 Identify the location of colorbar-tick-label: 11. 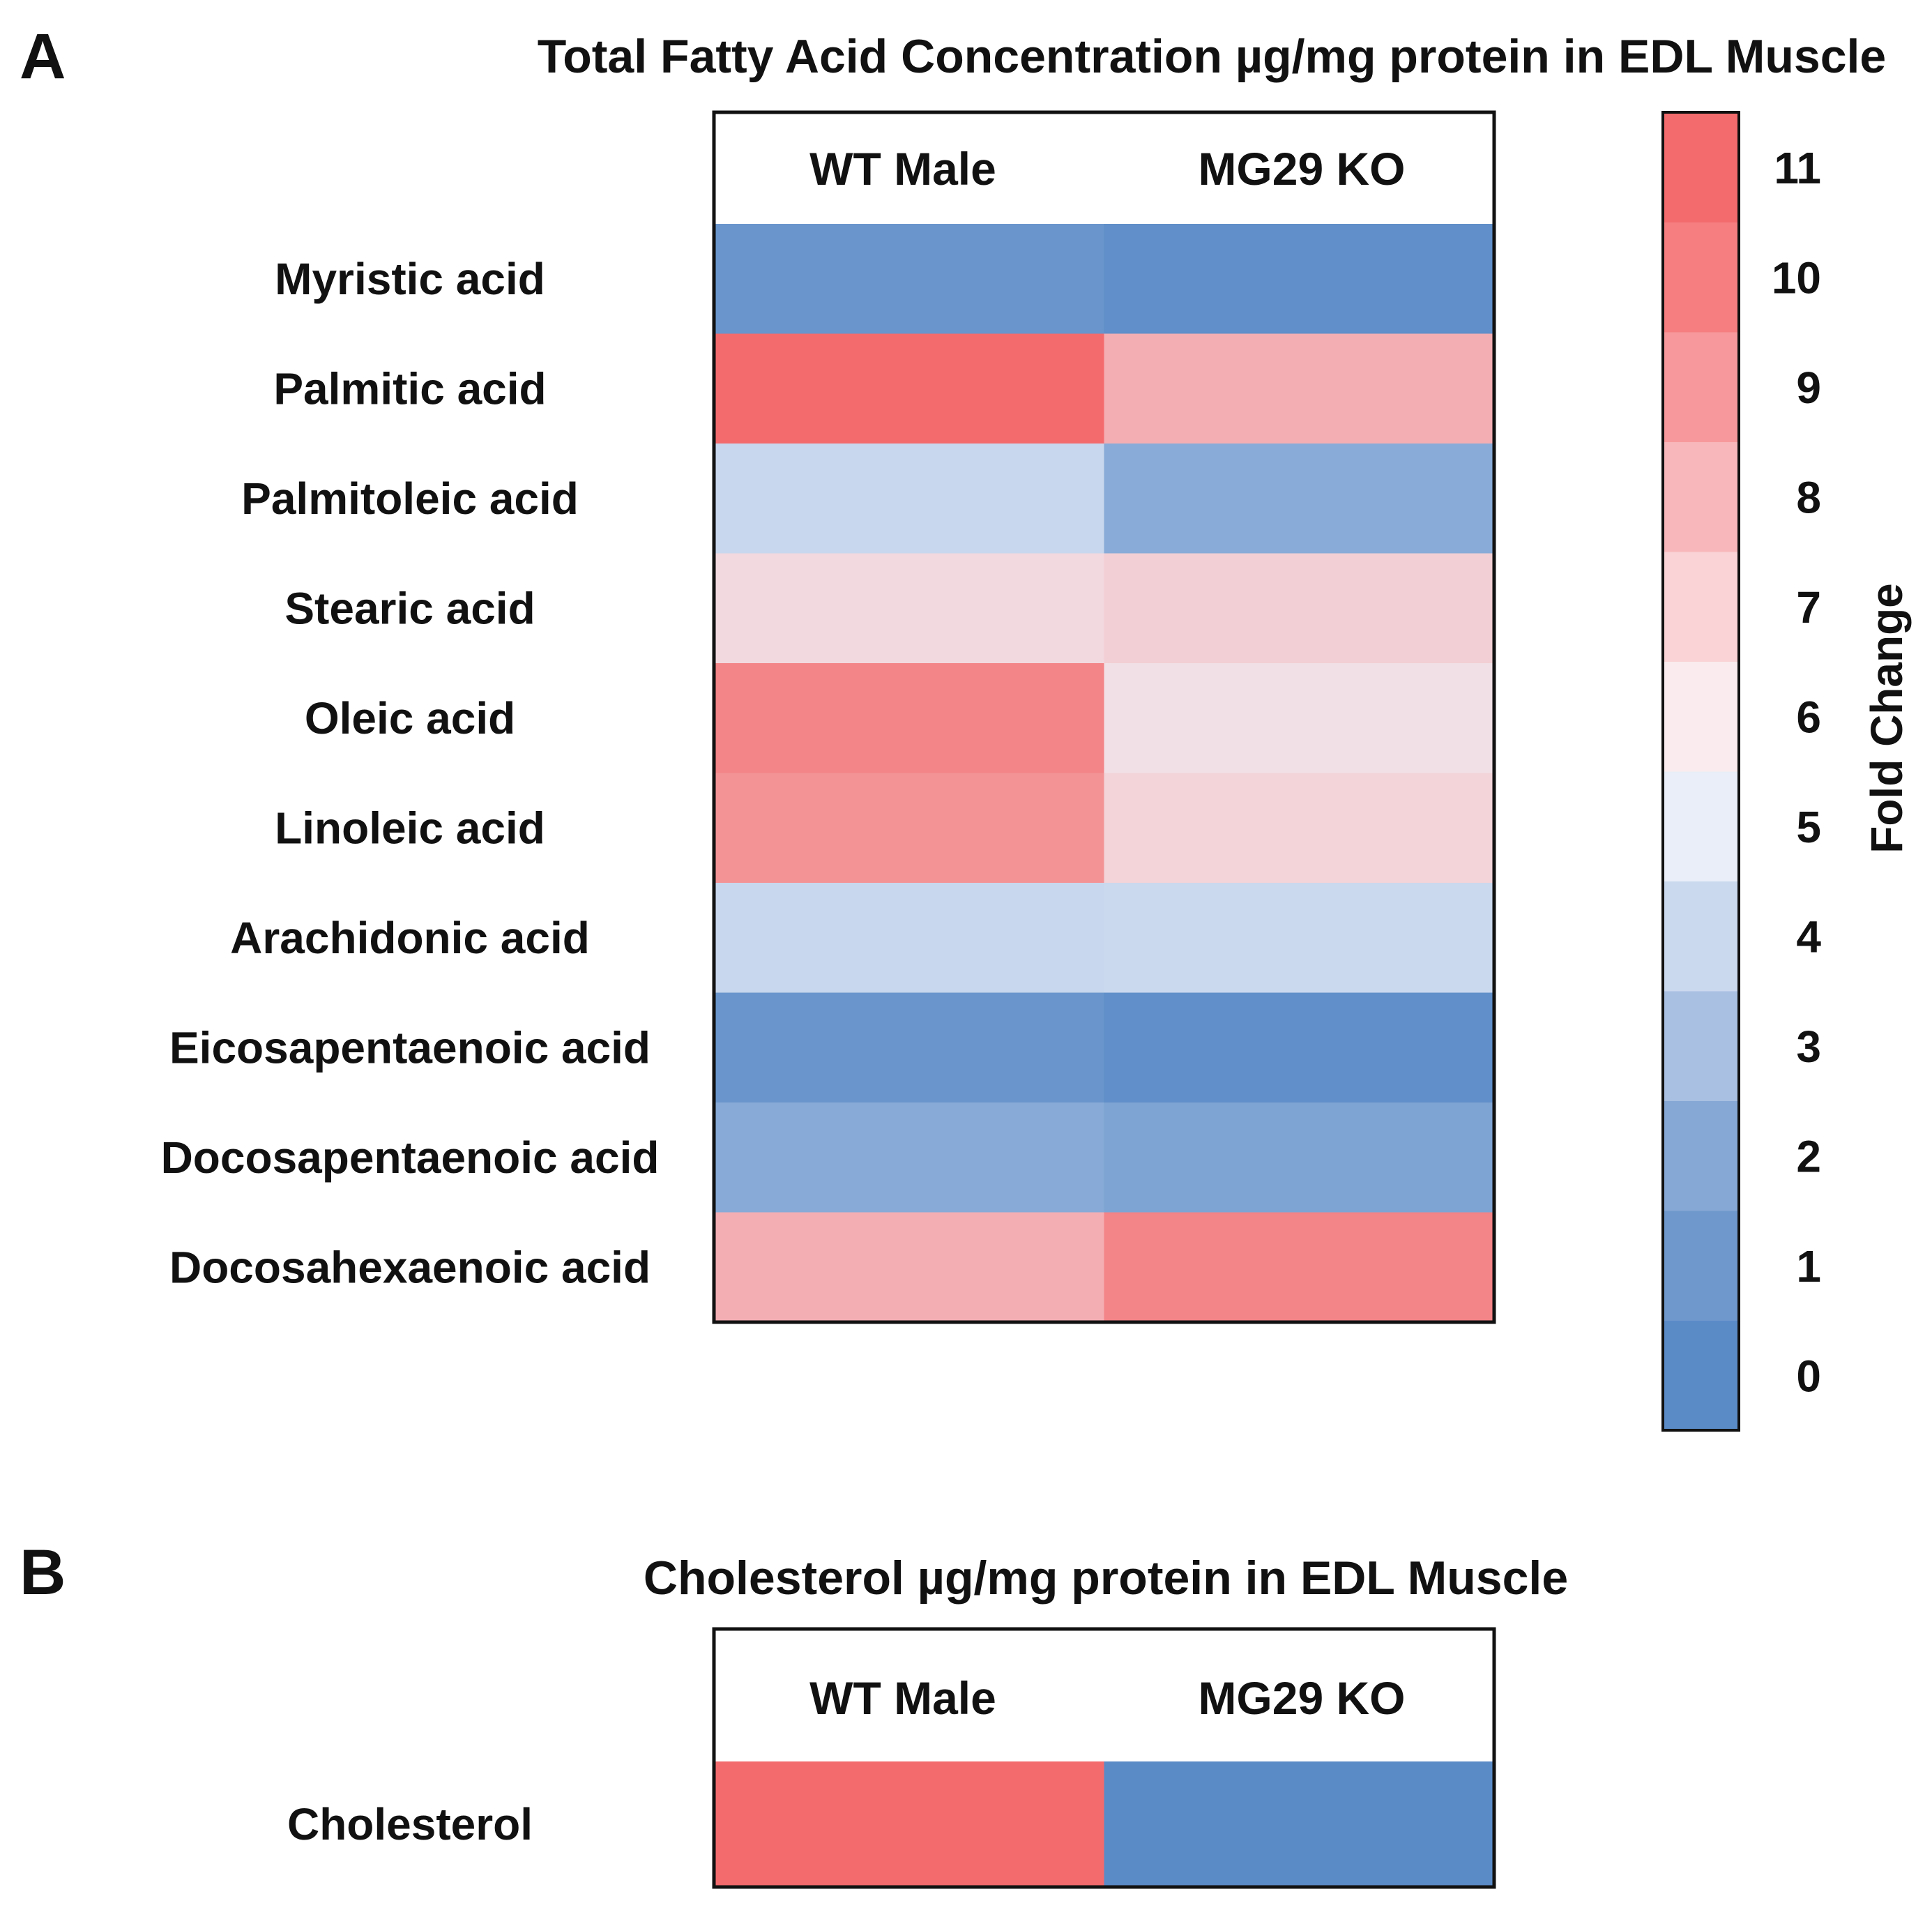
(1797, 168).